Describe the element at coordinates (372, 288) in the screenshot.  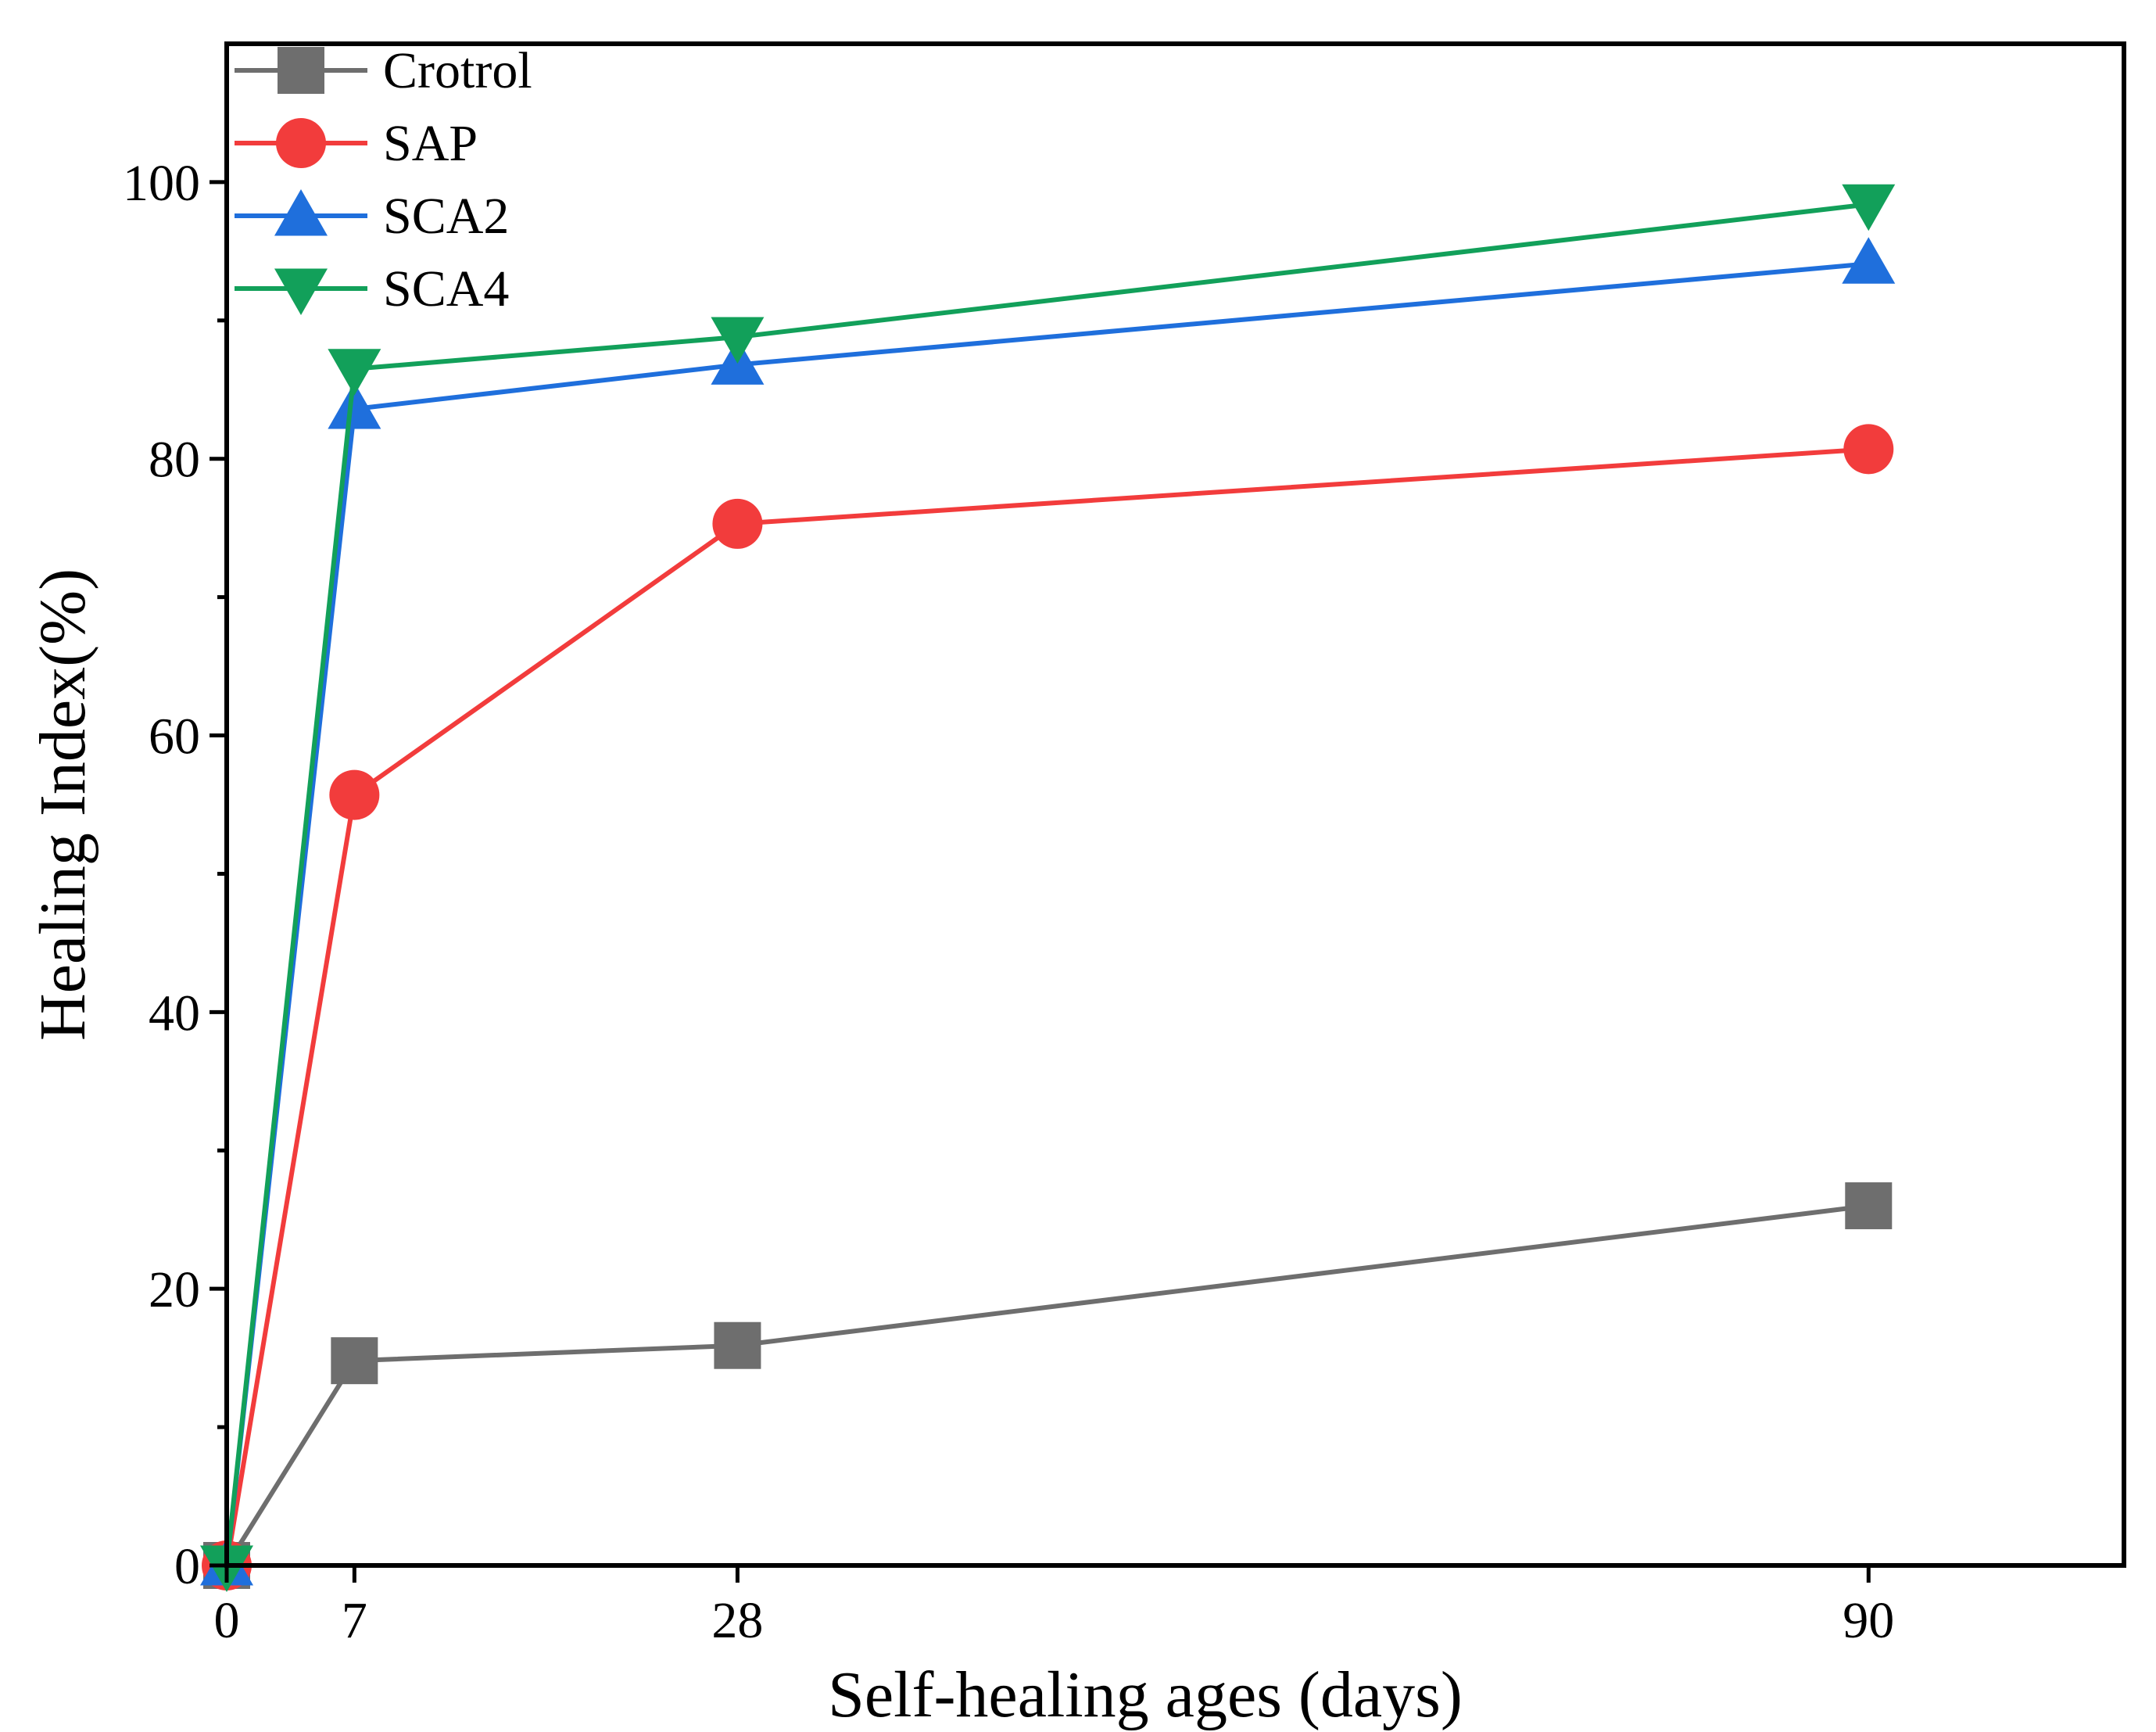
I see `legend-item: SCA4` at that location.